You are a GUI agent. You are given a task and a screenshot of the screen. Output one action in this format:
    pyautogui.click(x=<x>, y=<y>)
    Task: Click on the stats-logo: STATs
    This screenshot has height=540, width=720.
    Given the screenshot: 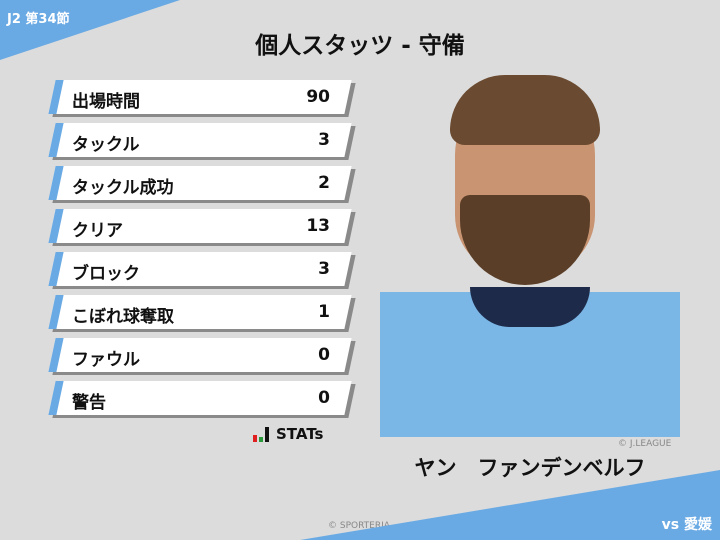 What is the action you would take?
    pyautogui.click(x=288, y=434)
    